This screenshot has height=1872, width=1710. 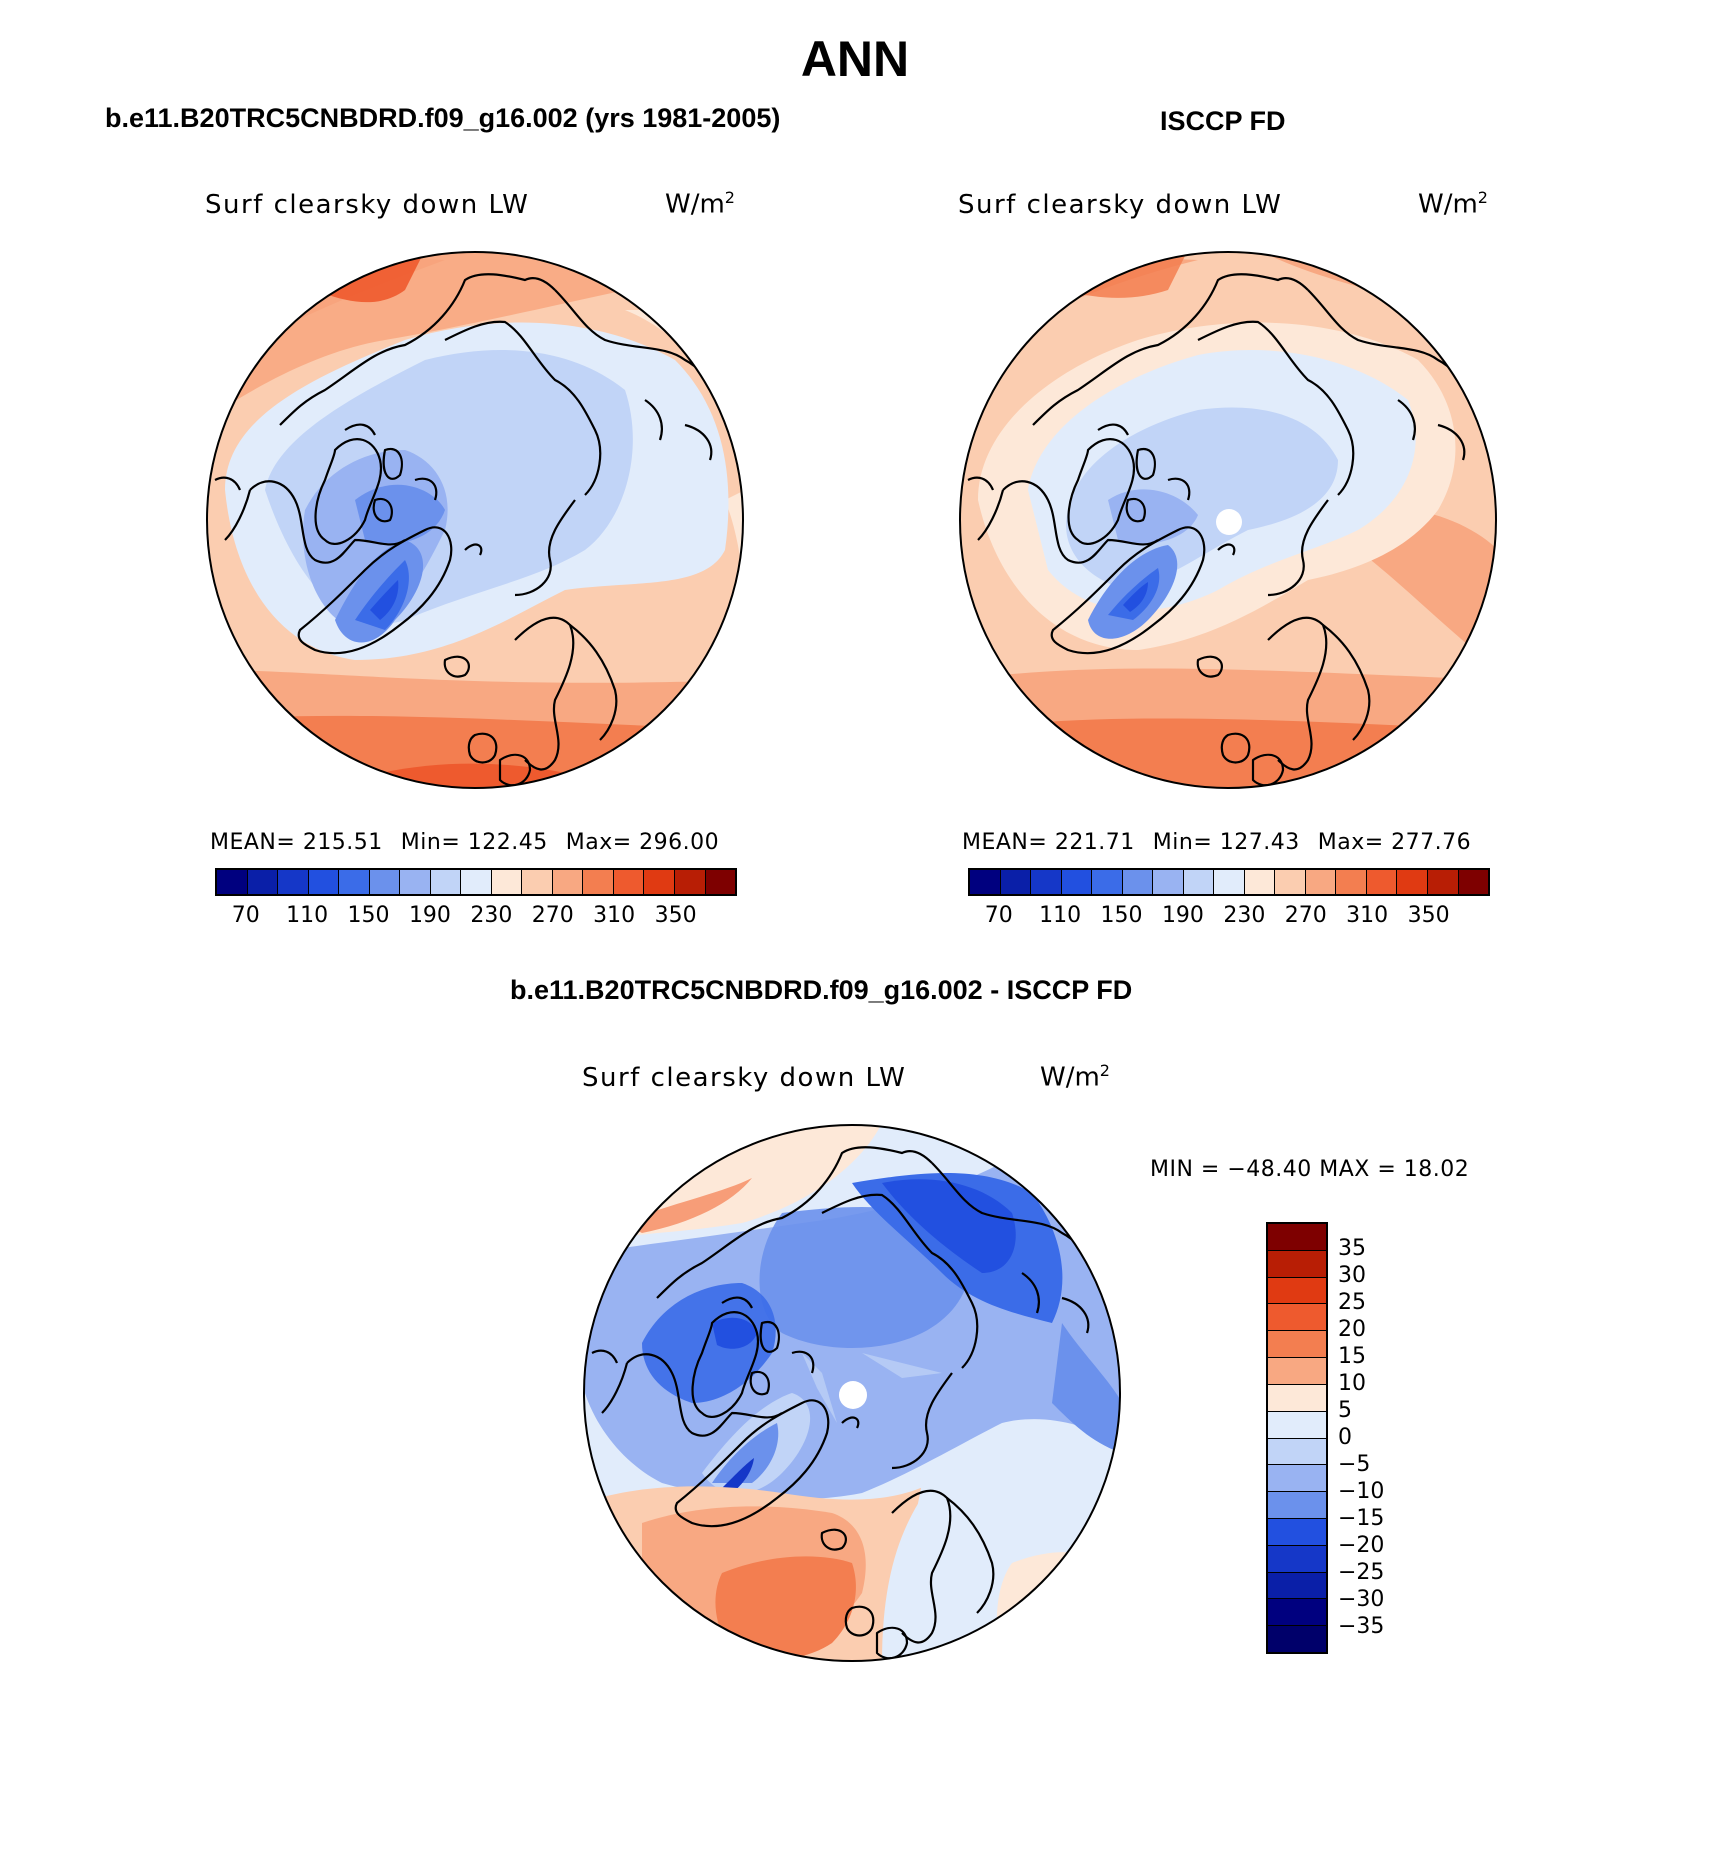 What do you see at coordinates (1361, 1626) in the screenshot?
I see `colorbar-tick-label: −35` at bounding box center [1361, 1626].